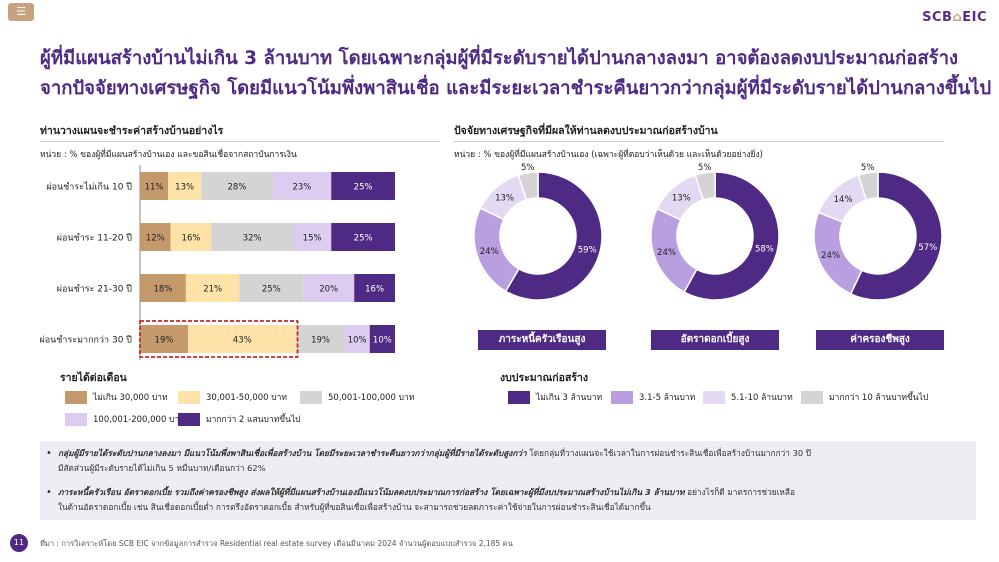 The height and width of the screenshot is (562, 999). Describe the element at coordinates (762, 398) in the screenshot. I see `legend-label: 5.1-10 ล้านบาท` at that location.